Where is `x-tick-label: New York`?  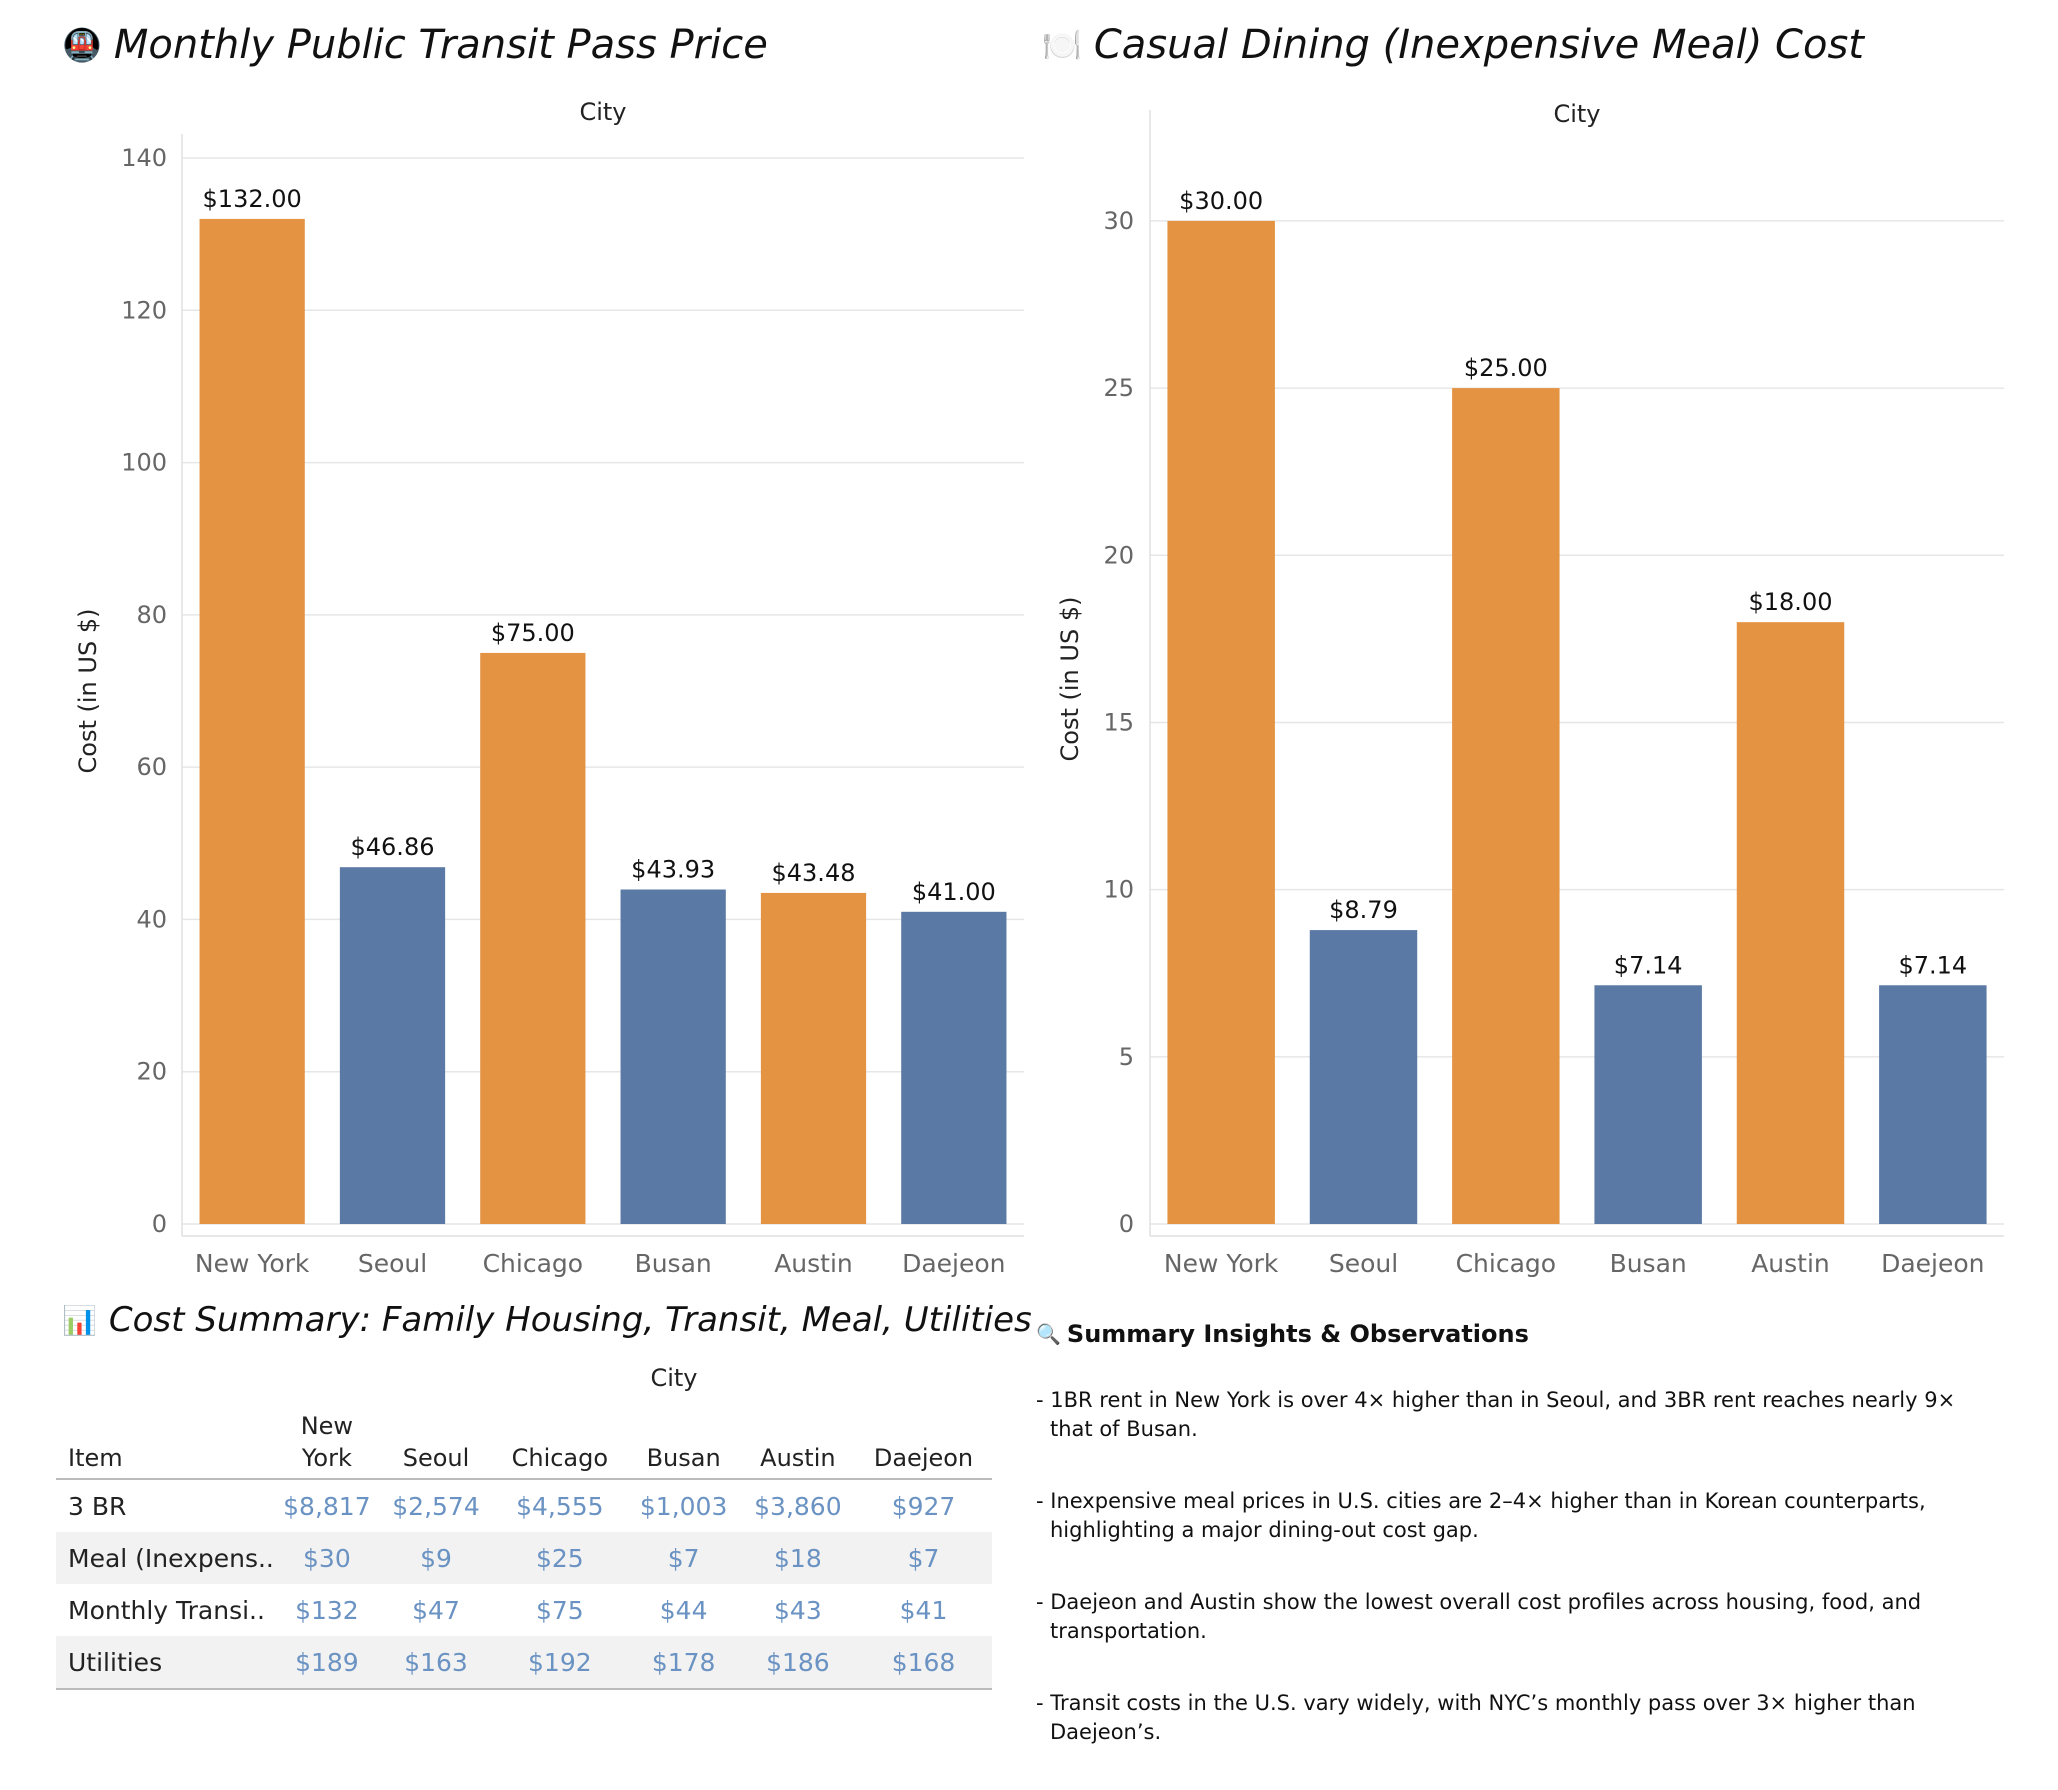 x-tick-label: New York is located at coordinates (252, 1263).